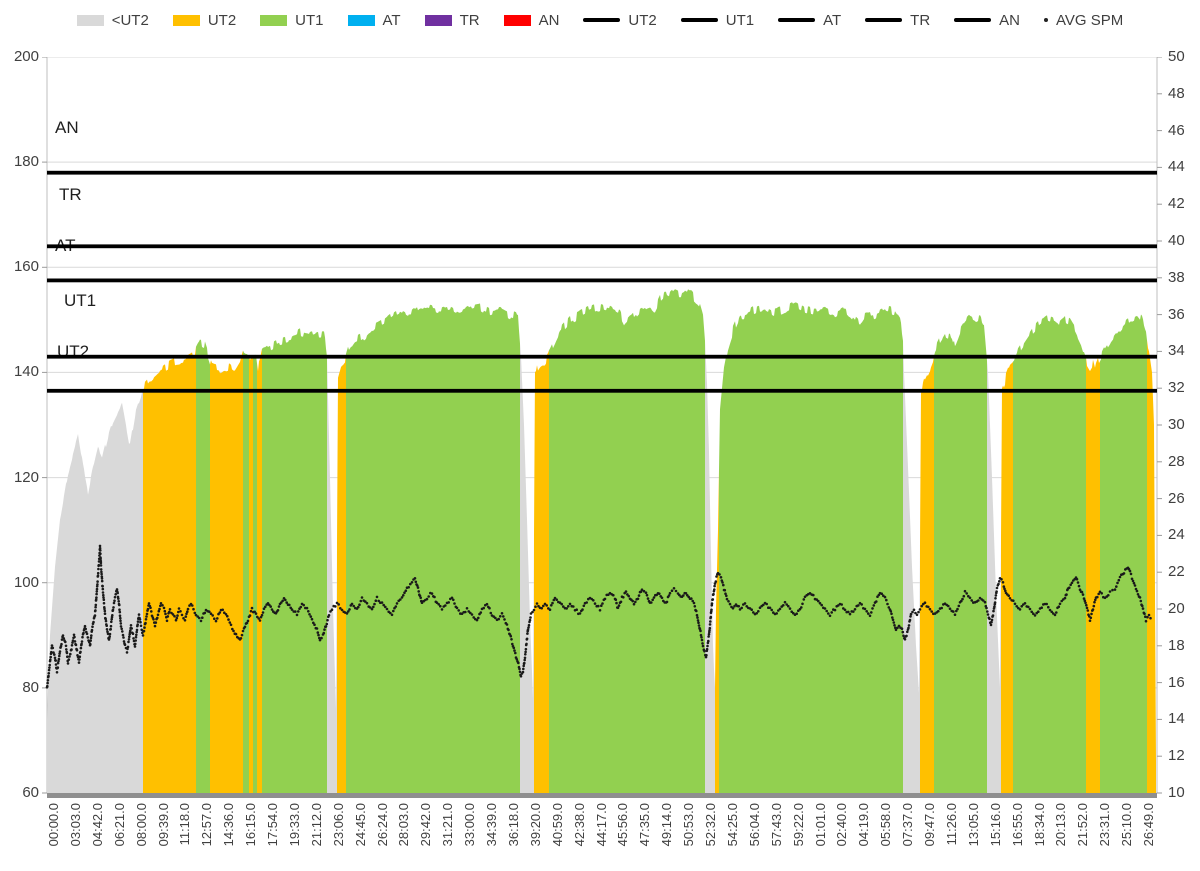 The width and height of the screenshot is (1200, 871). I want to click on x-axis-tick-label: 16:15.0, so click(251, 825).